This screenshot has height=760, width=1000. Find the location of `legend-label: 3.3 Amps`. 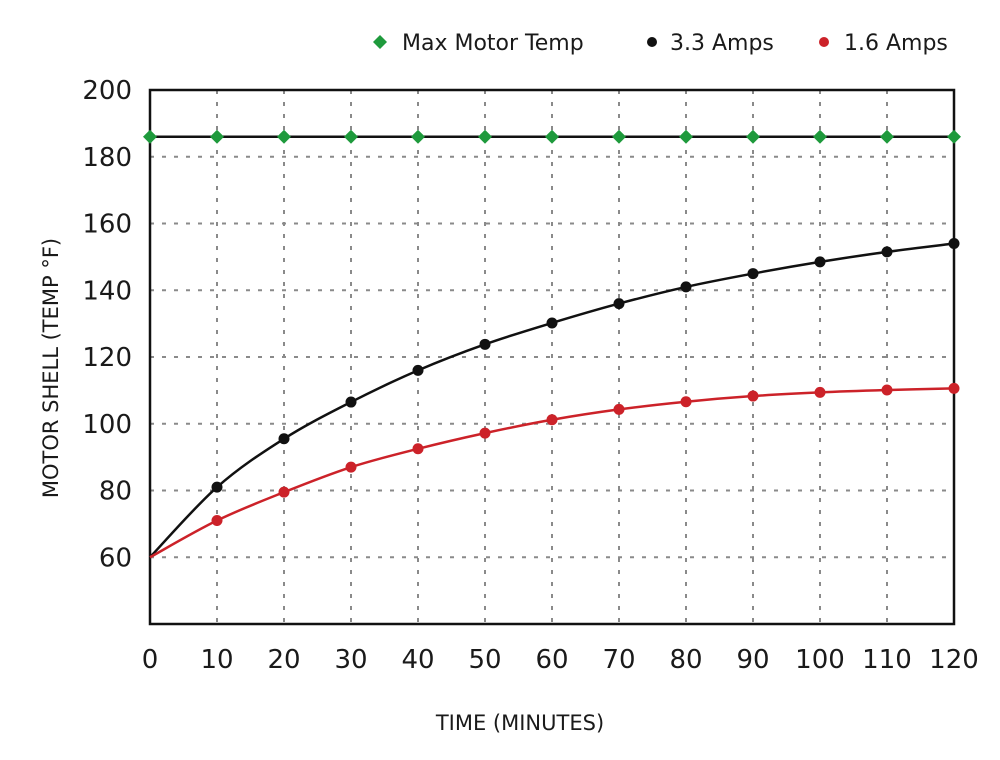

legend-label: 3.3 Amps is located at coordinates (722, 43).